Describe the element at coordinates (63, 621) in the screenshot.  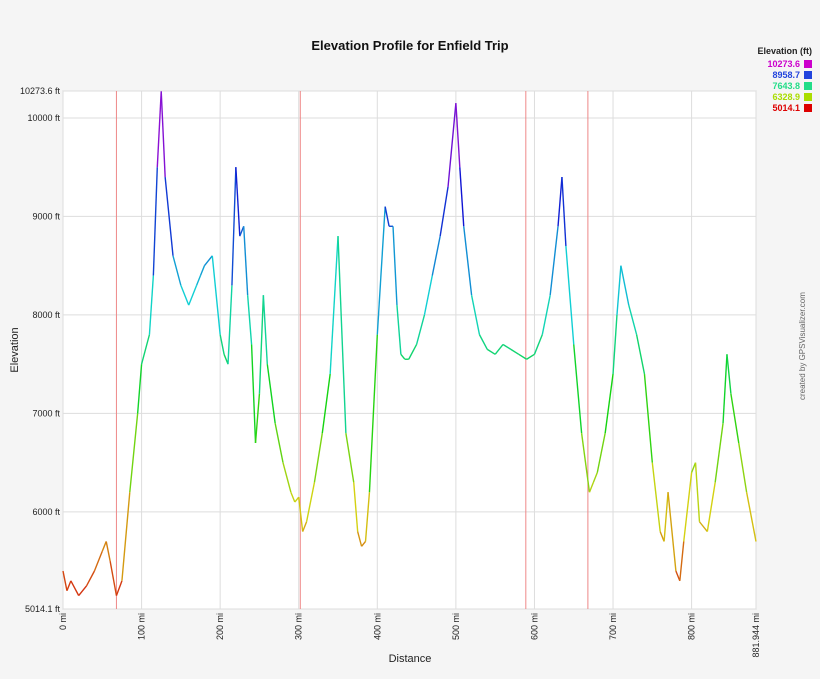
I see `x-tick-label: 0 mi` at that location.